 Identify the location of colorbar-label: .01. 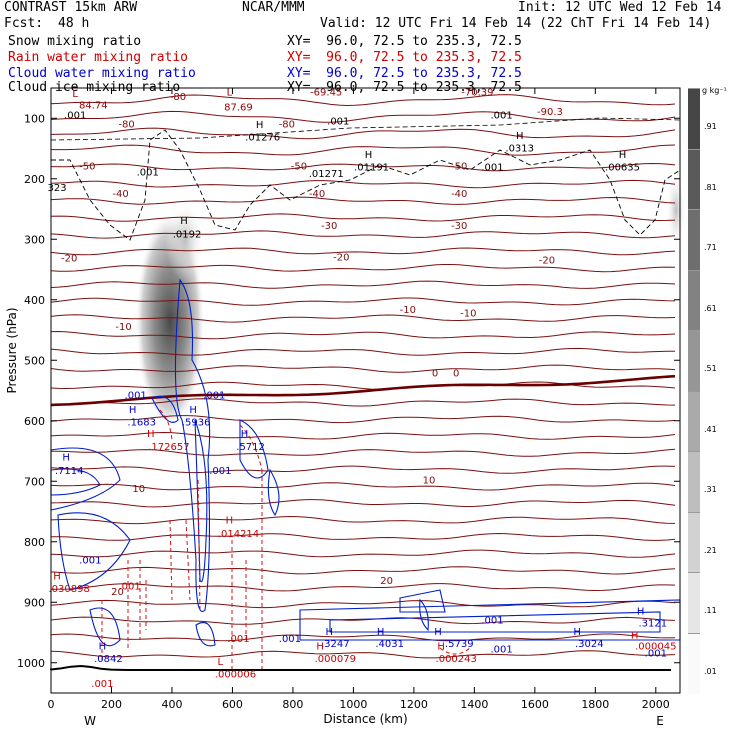
(710, 671).